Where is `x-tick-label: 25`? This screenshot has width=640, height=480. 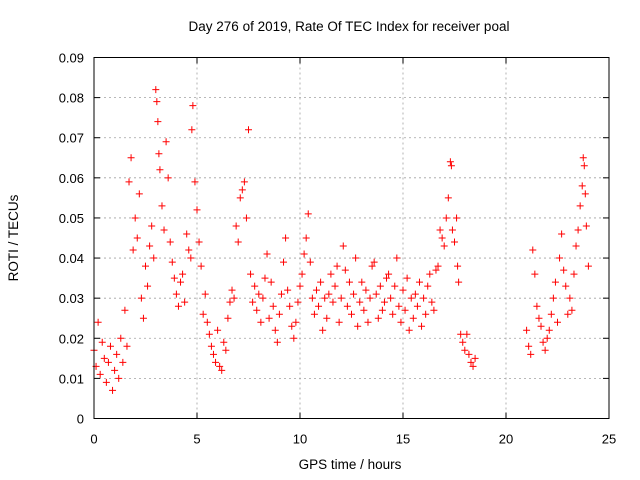
x-tick-label: 25 is located at coordinates (609, 439).